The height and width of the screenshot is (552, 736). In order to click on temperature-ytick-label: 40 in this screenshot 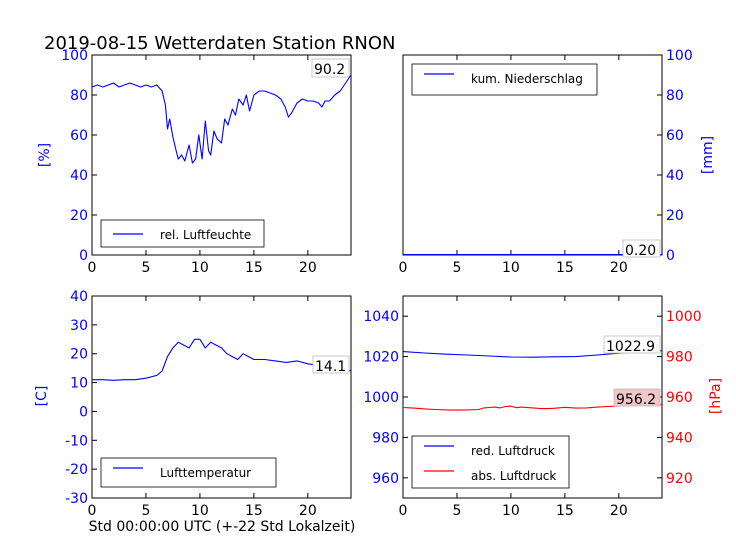, I will do `click(79, 297)`.